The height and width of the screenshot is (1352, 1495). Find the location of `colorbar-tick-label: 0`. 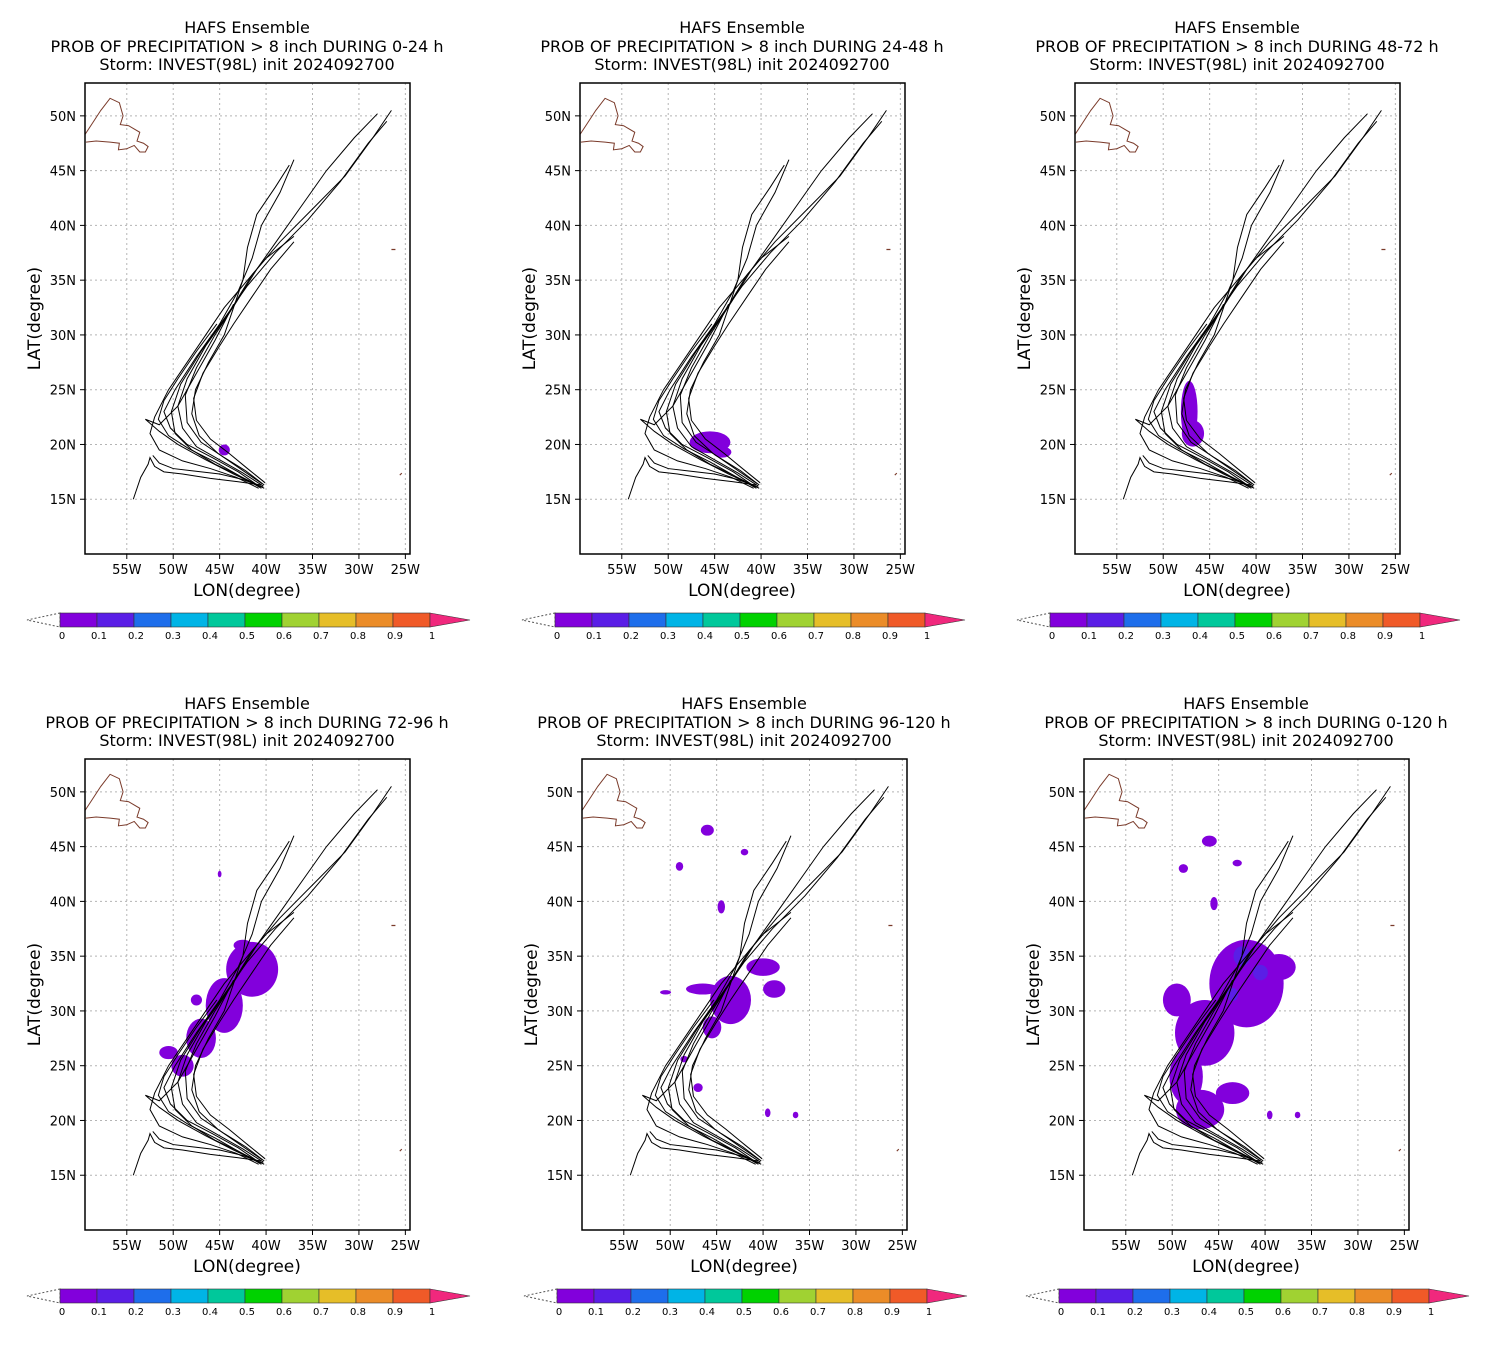

colorbar-tick-label: 0 is located at coordinates (62, 636).